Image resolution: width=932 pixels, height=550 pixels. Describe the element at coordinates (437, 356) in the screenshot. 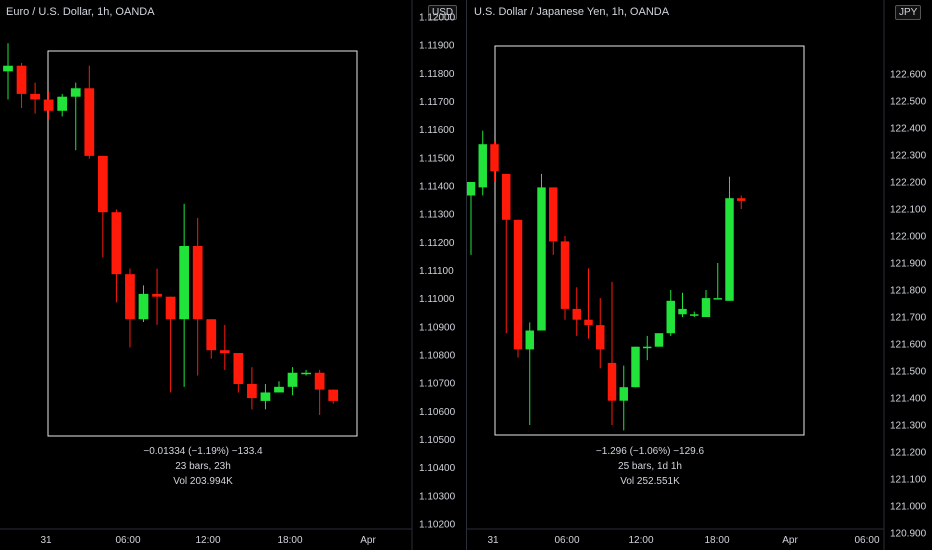

I see `y-tick-label: 1.10800` at that location.